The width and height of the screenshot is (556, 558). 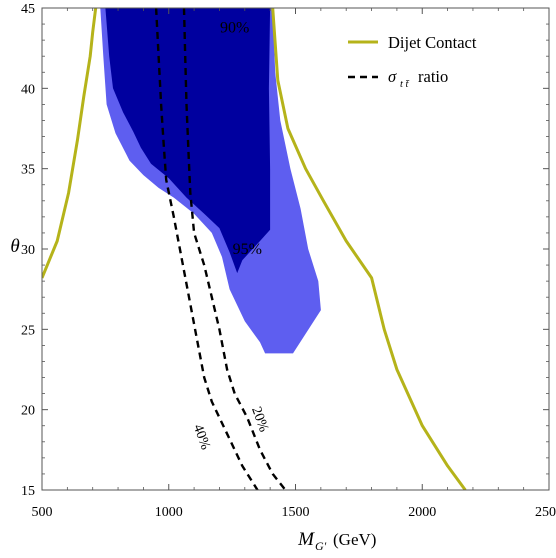 What do you see at coordinates (412, 61) in the screenshot?
I see `legend: Dijet Contact σ t t̄ ratio` at bounding box center [412, 61].